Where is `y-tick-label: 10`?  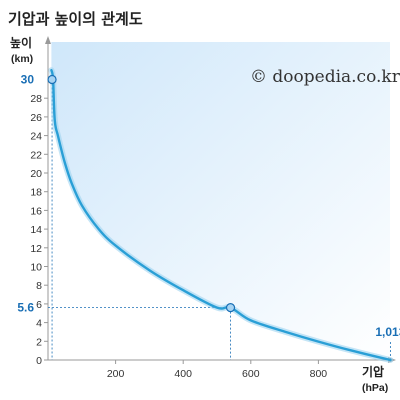 y-tick-label: 10 is located at coordinates (36, 268).